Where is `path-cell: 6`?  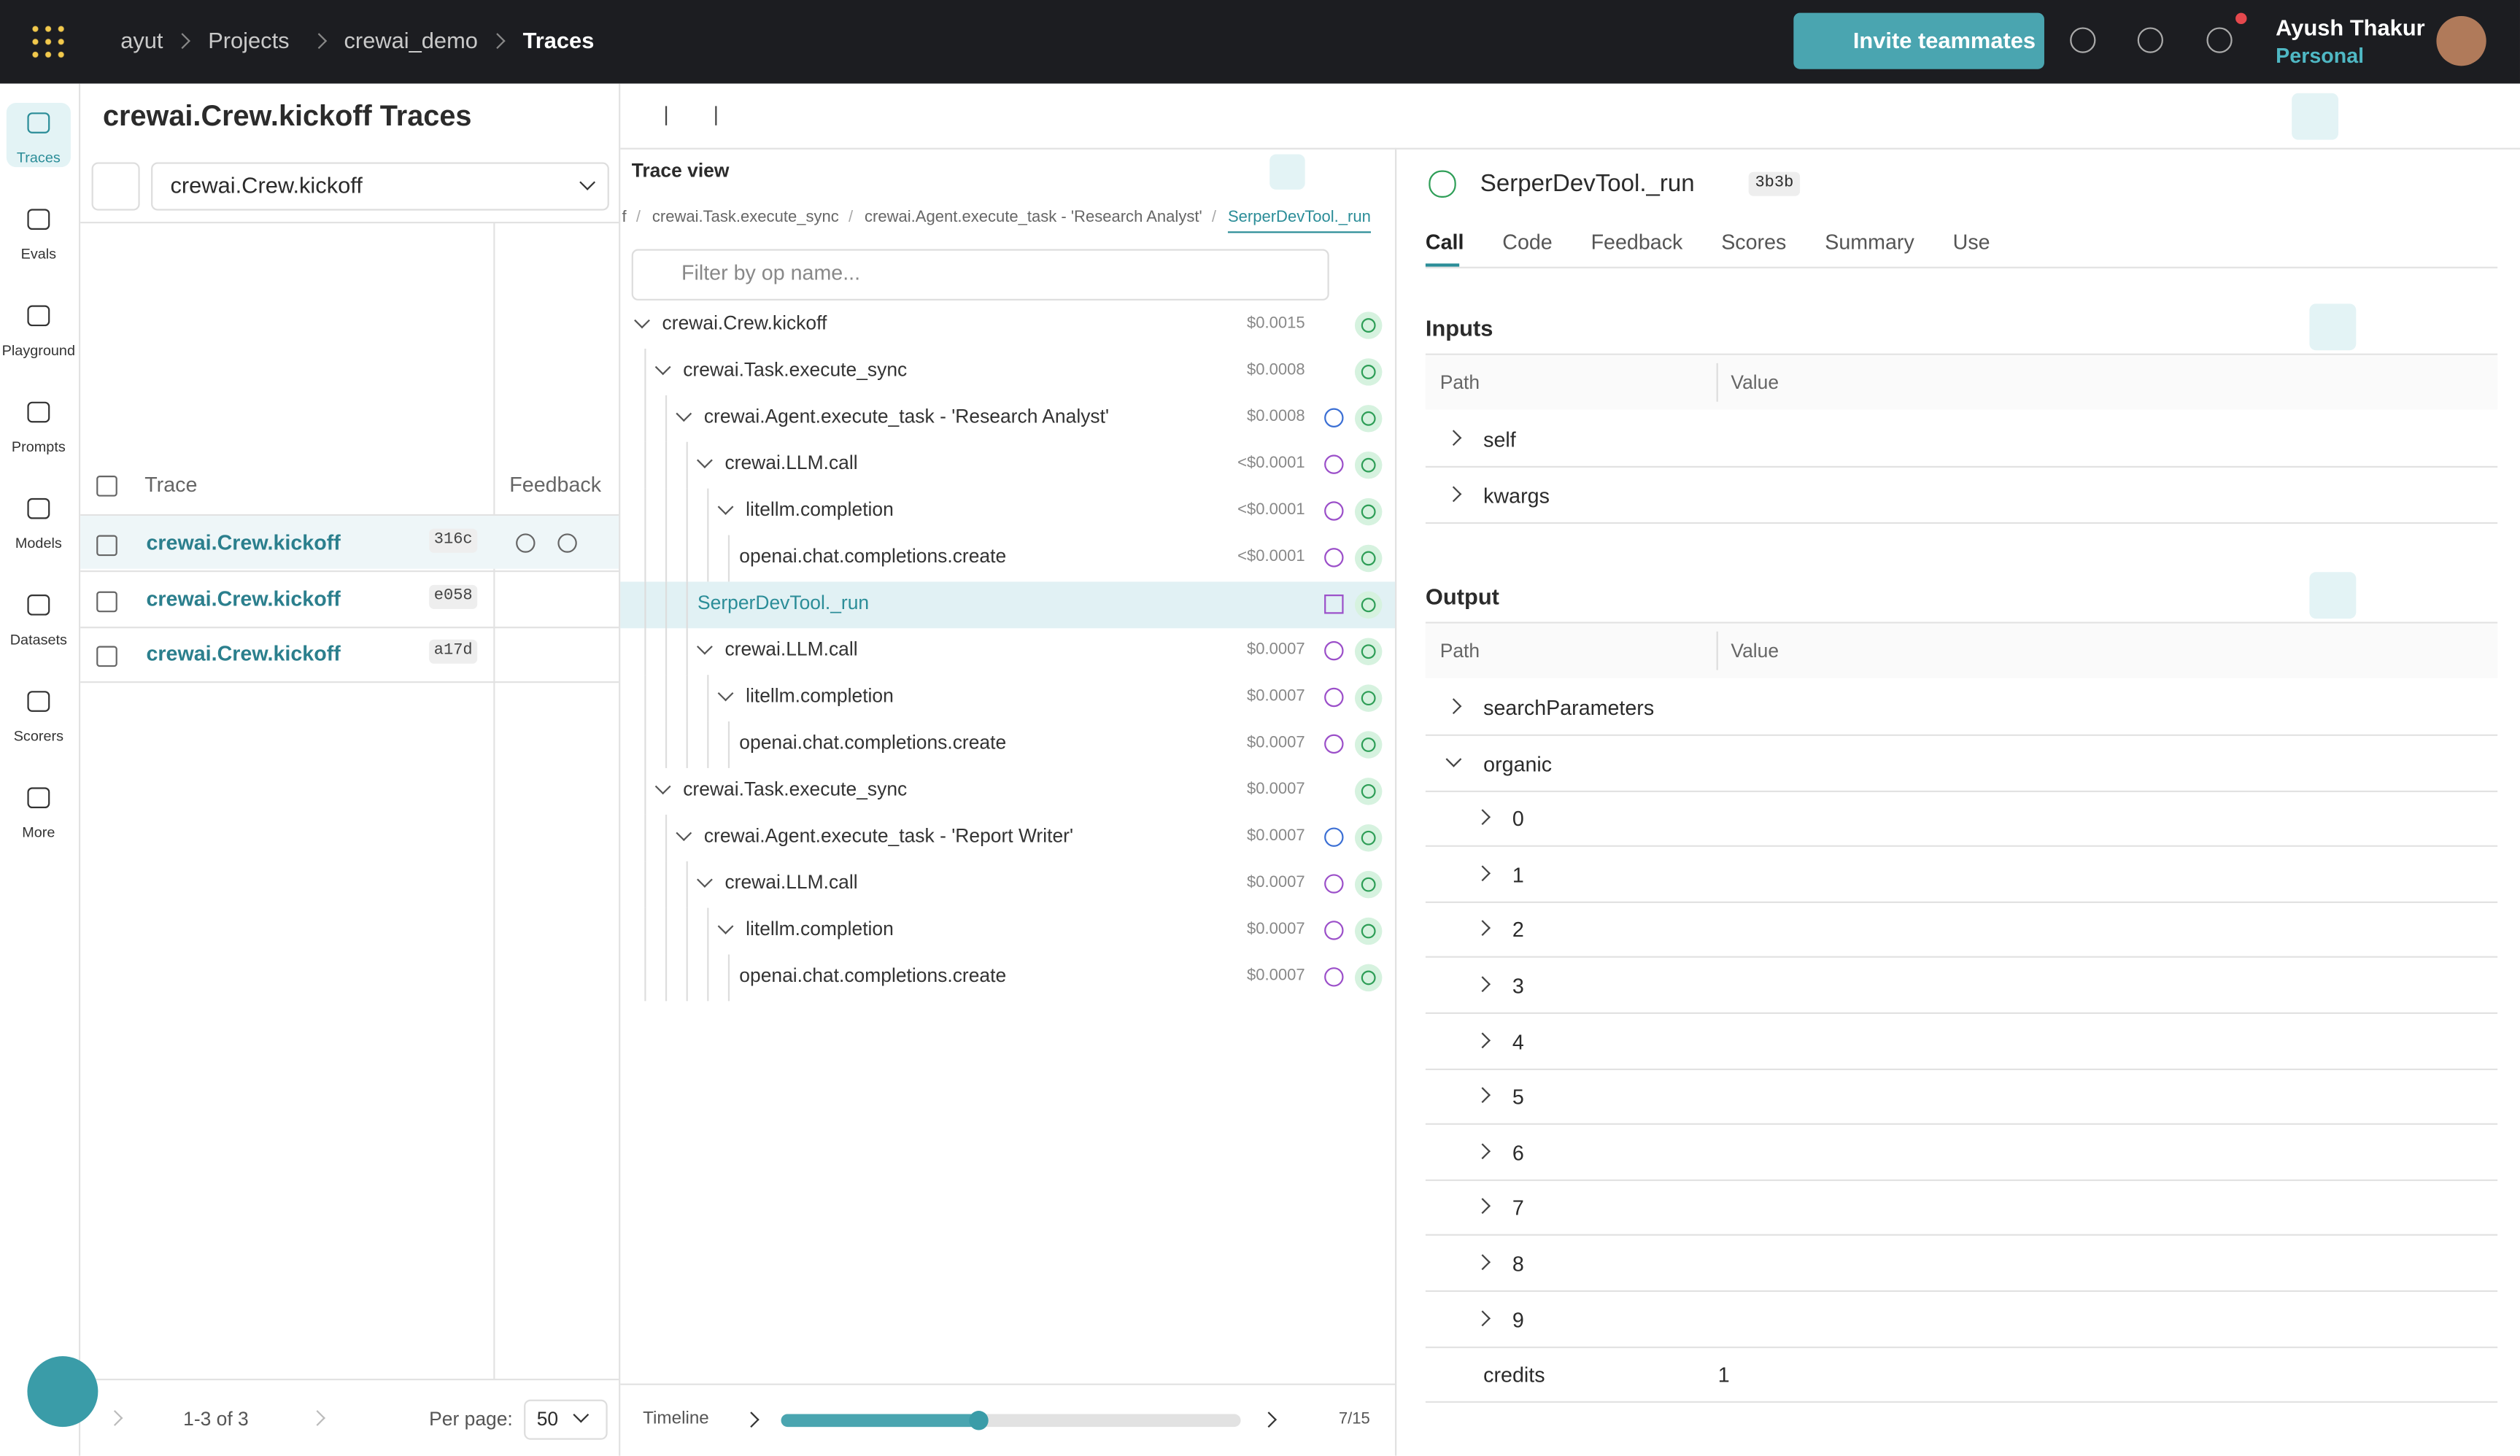 path-cell: 6 is located at coordinates (1518, 1152).